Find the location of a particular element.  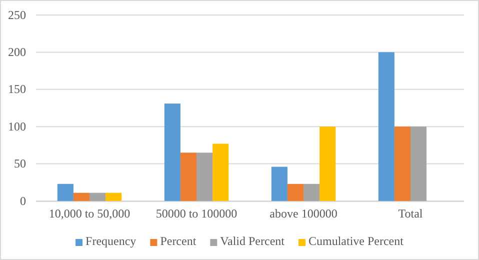

legend-label: Percent is located at coordinates (178, 241).